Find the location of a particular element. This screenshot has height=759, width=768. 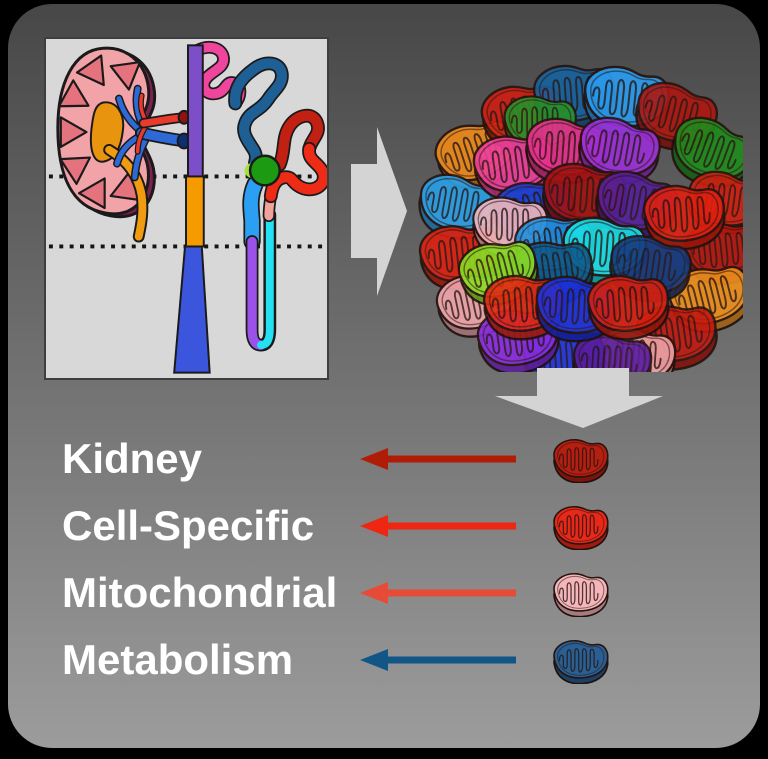

descending-limb is located at coordinates (253, 213).